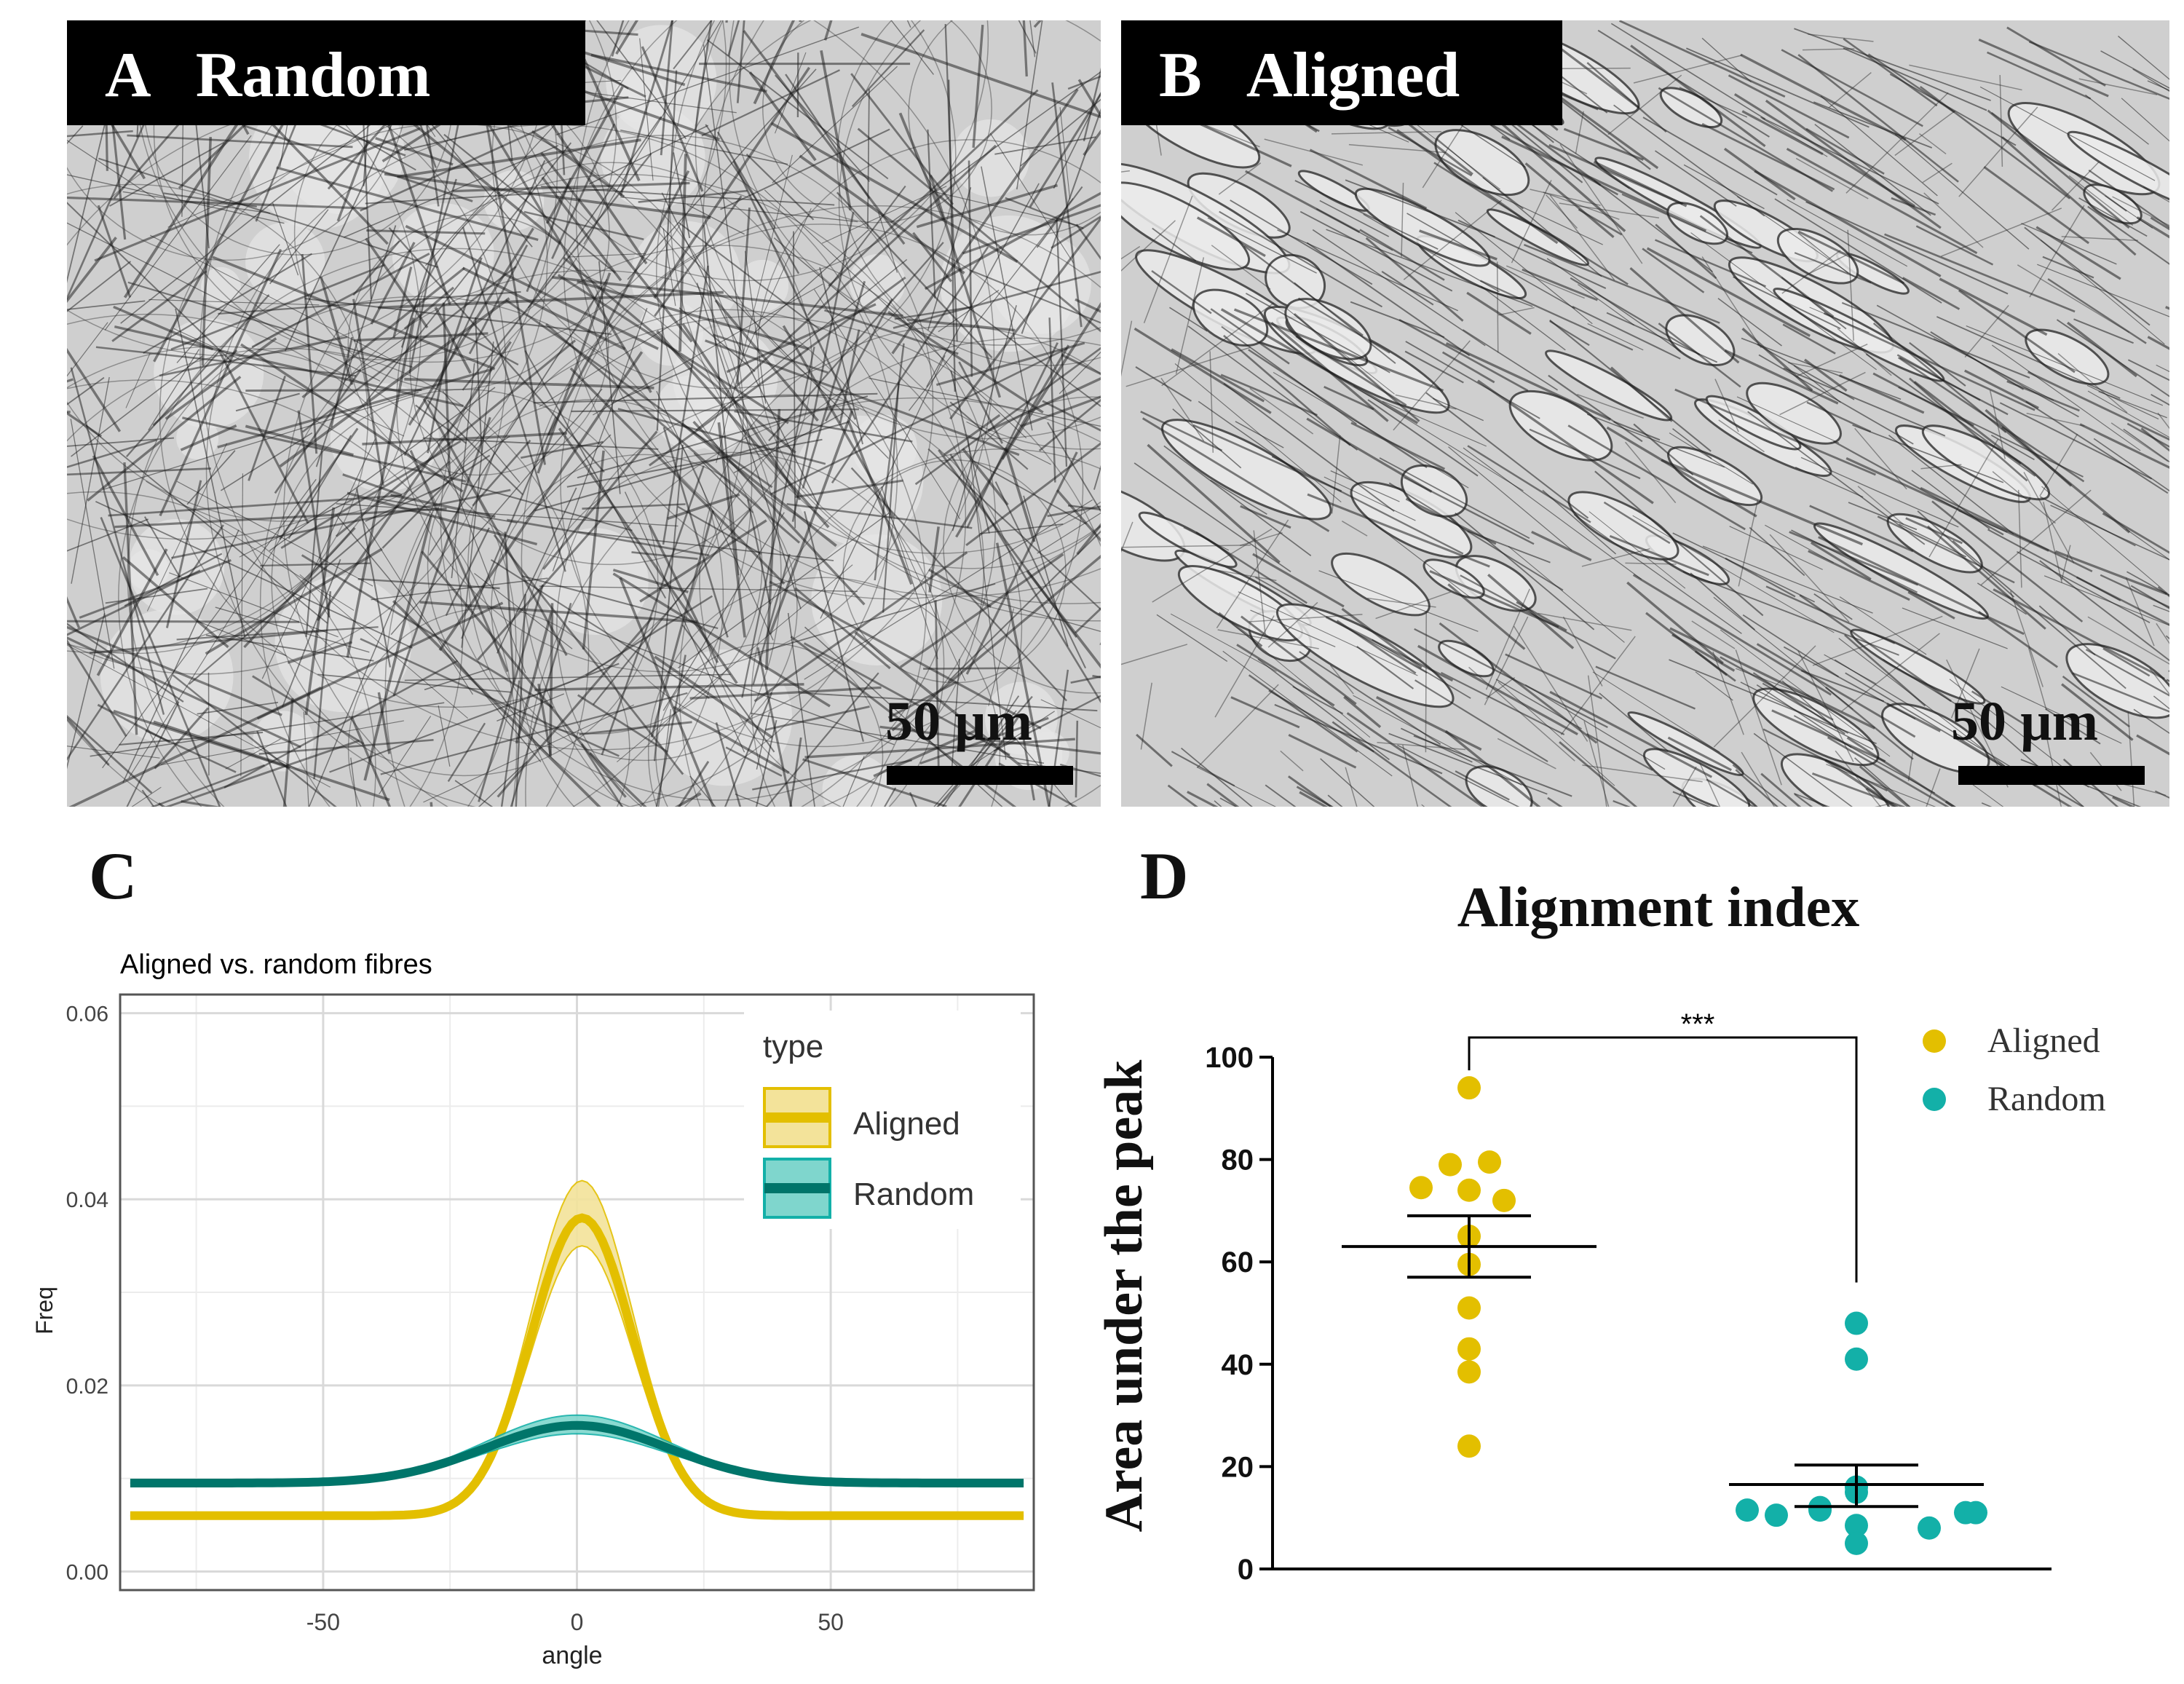 The width and height of the screenshot is (2184, 1684). I want to click on panel-b-letter: B, so click(1180, 75).